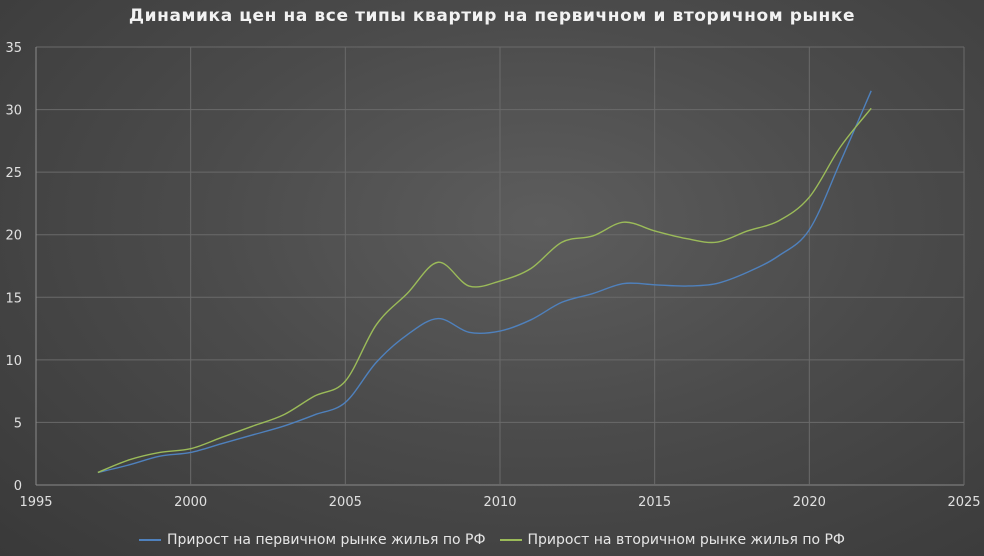  What do you see at coordinates (190, 502) in the screenshot?
I see `x-tick-label: 2000` at bounding box center [190, 502].